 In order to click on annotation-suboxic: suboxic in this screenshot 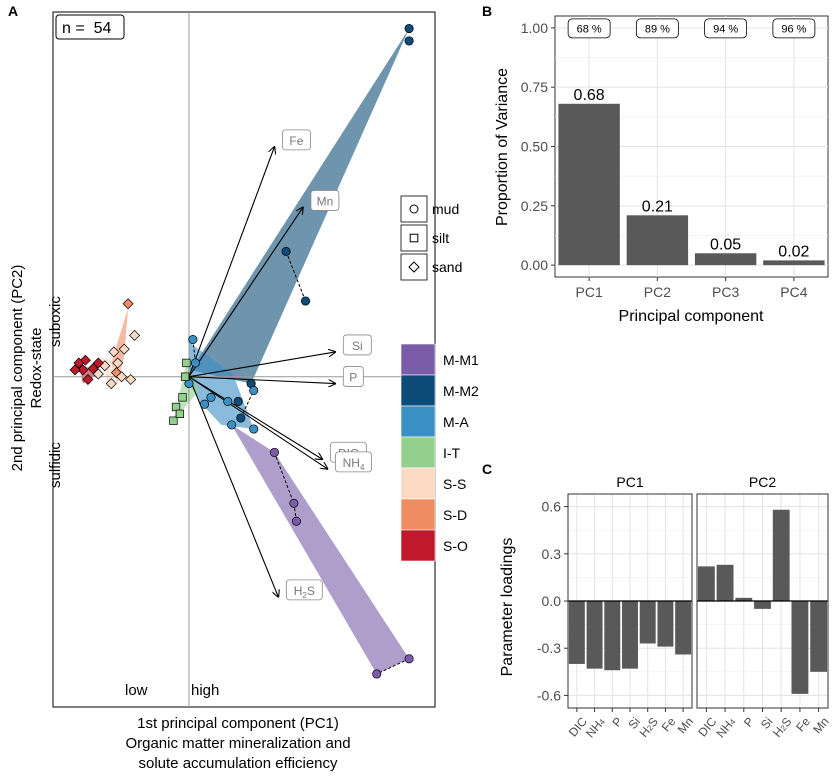, I will do `click(55, 321)`.